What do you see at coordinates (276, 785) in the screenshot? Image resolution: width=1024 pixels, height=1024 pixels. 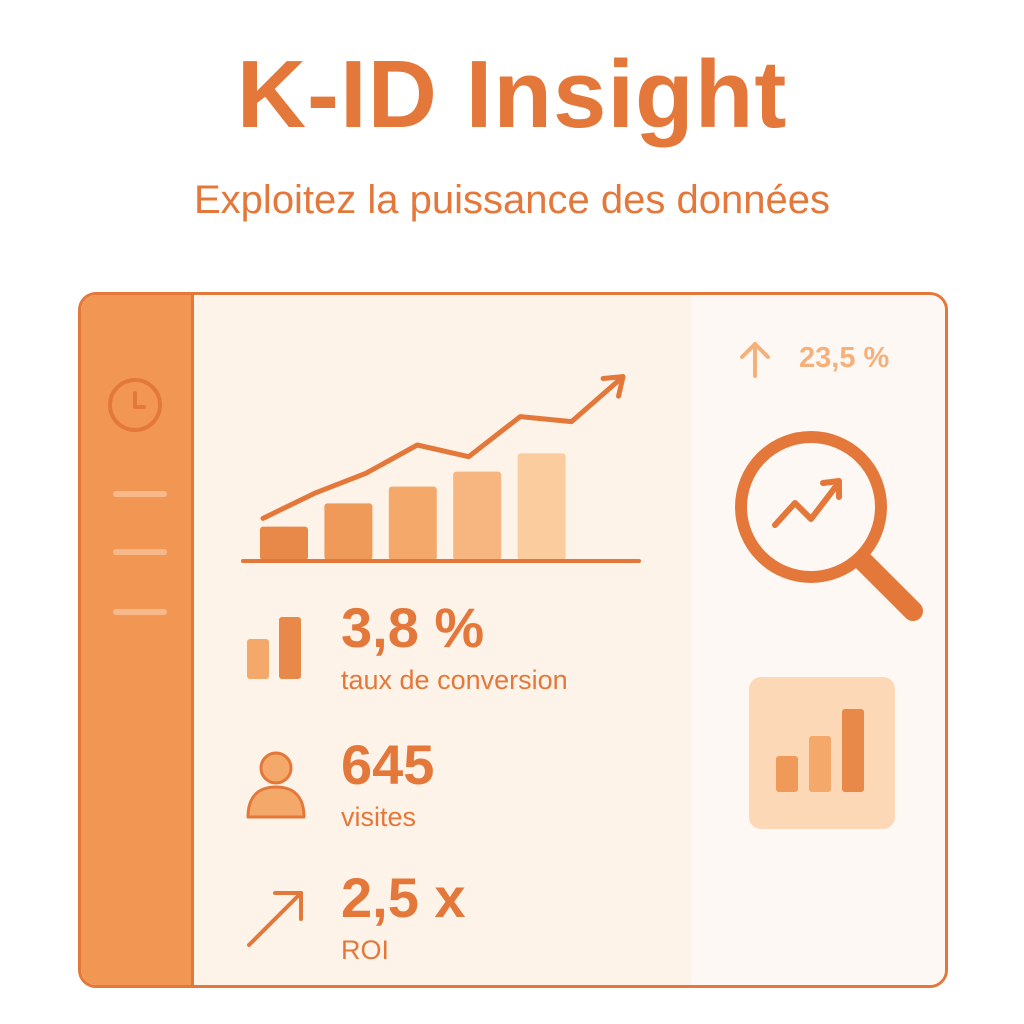 I see `user-icon` at bounding box center [276, 785].